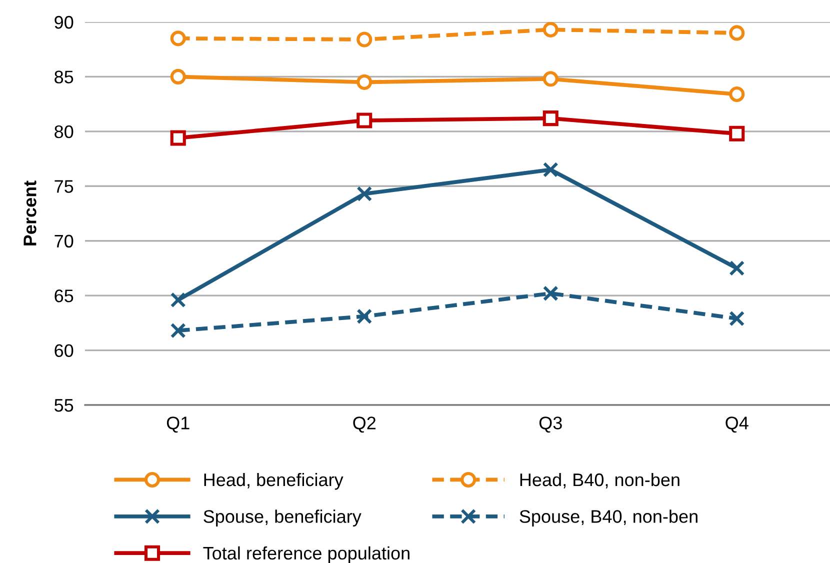 Image resolution: width=830 pixels, height=563 pixels. Describe the element at coordinates (64, 241) in the screenshot. I see `y-tick-label: 70` at that location.